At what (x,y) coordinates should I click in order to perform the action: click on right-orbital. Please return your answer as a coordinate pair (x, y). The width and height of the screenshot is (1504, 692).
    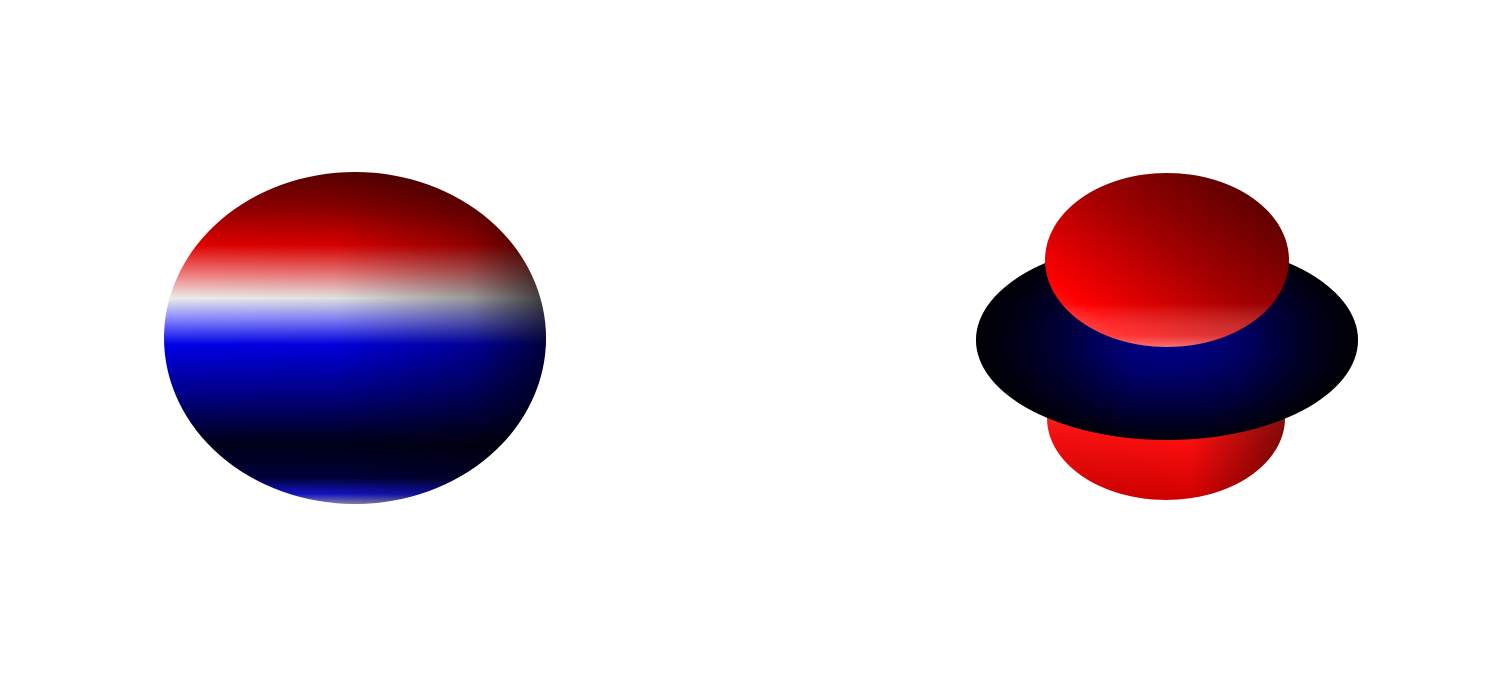
    Looking at the image, I should click on (1167, 336).